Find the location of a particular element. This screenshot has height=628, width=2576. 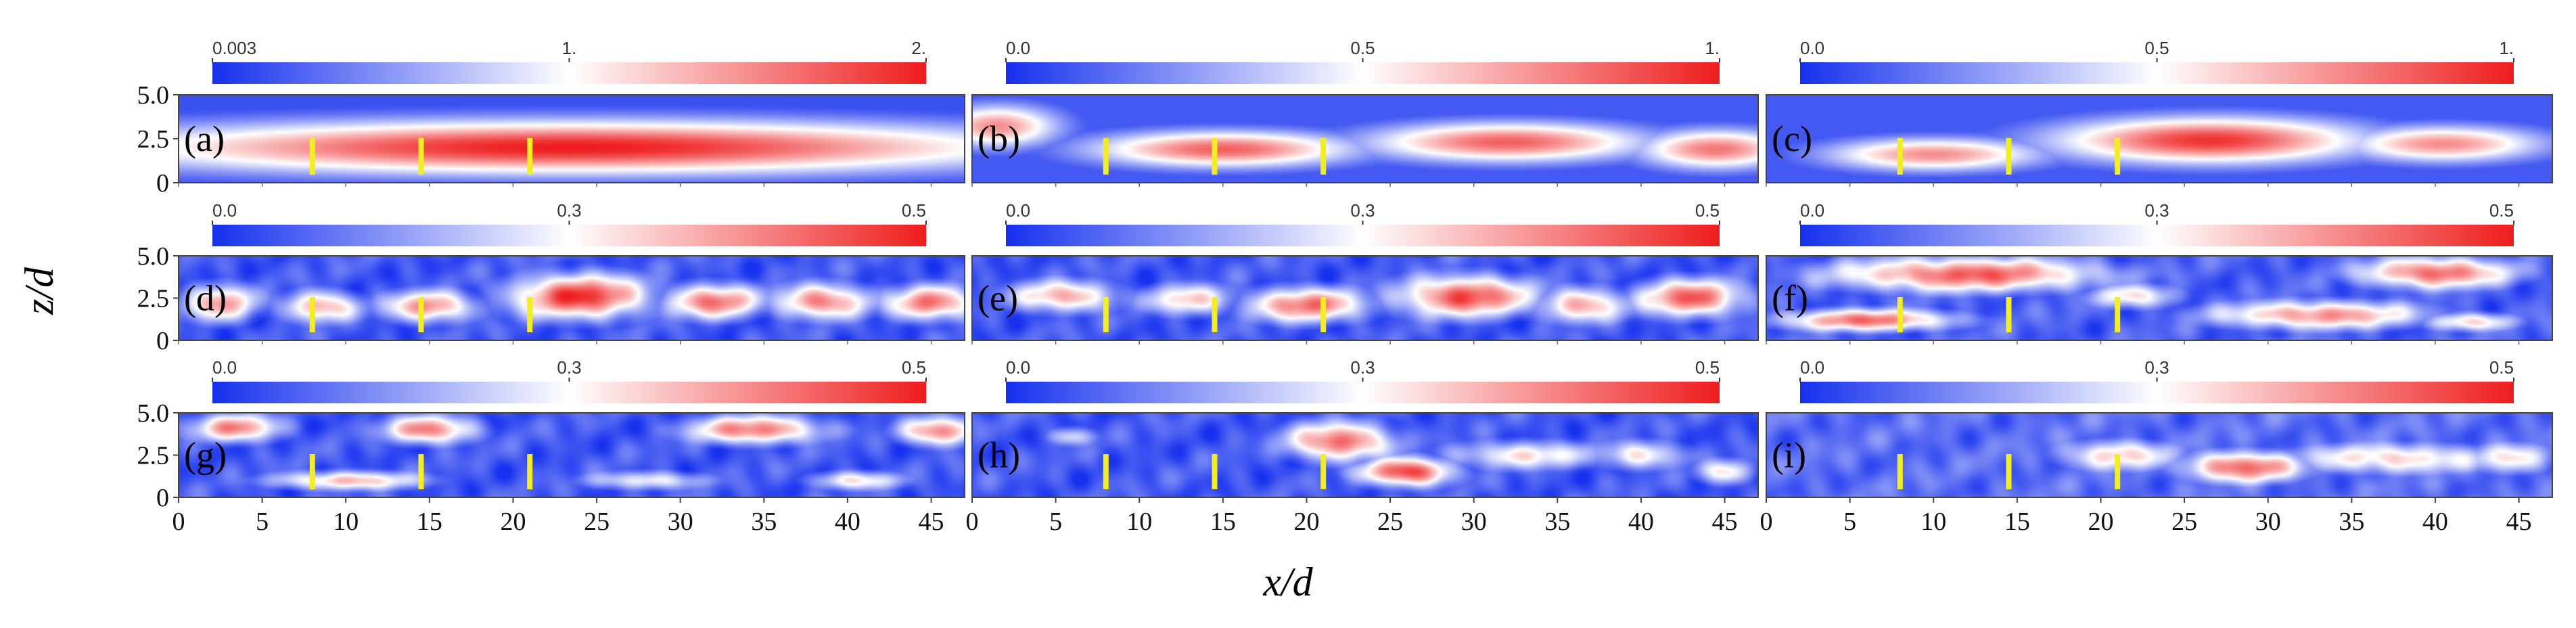

panel-a: 0.003 1. 2. (a) is located at coordinates (571, 110).